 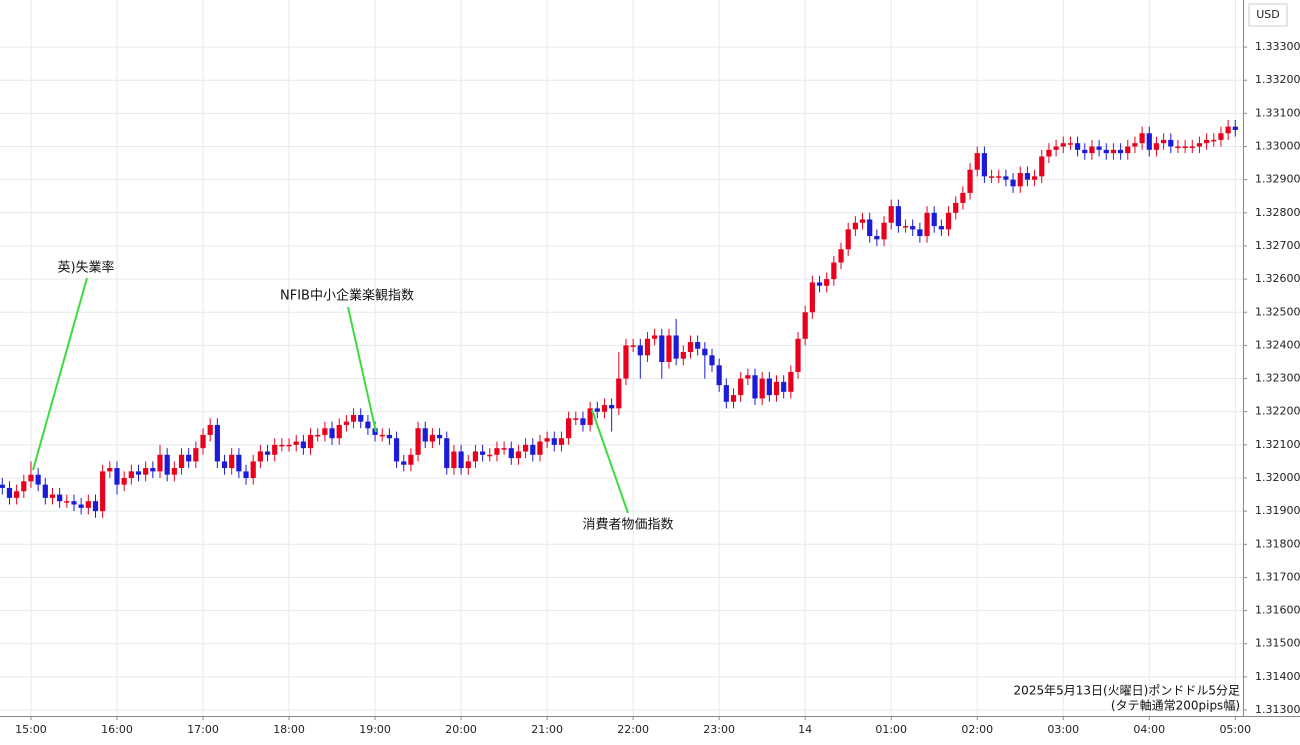 What do you see at coordinates (1277, 212) in the screenshot?
I see `y-tick-label: 1.32800` at bounding box center [1277, 212].